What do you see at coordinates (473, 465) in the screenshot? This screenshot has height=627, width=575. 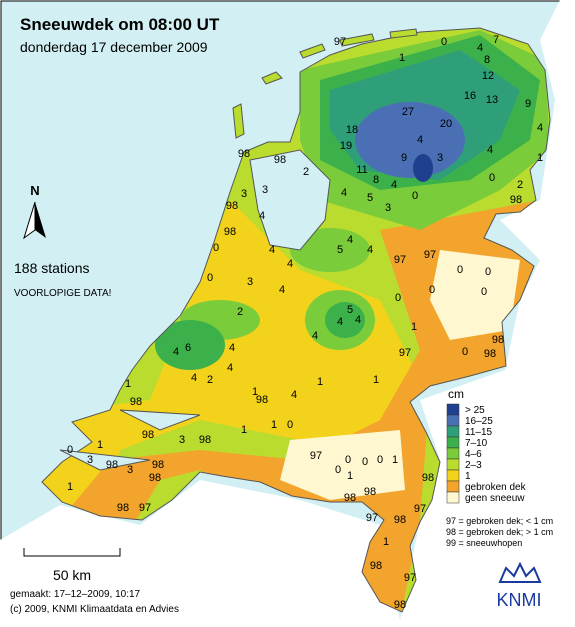 I see `legend-label: 2–3` at bounding box center [473, 465].